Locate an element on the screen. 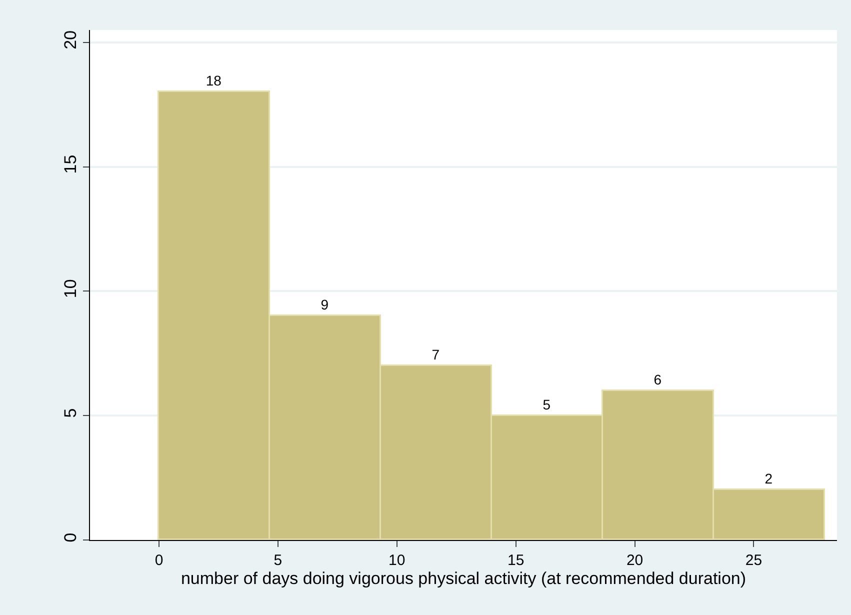 The width and height of the screenshot is (851, 615). data-label: 7 is located at coordinates (436, 354).